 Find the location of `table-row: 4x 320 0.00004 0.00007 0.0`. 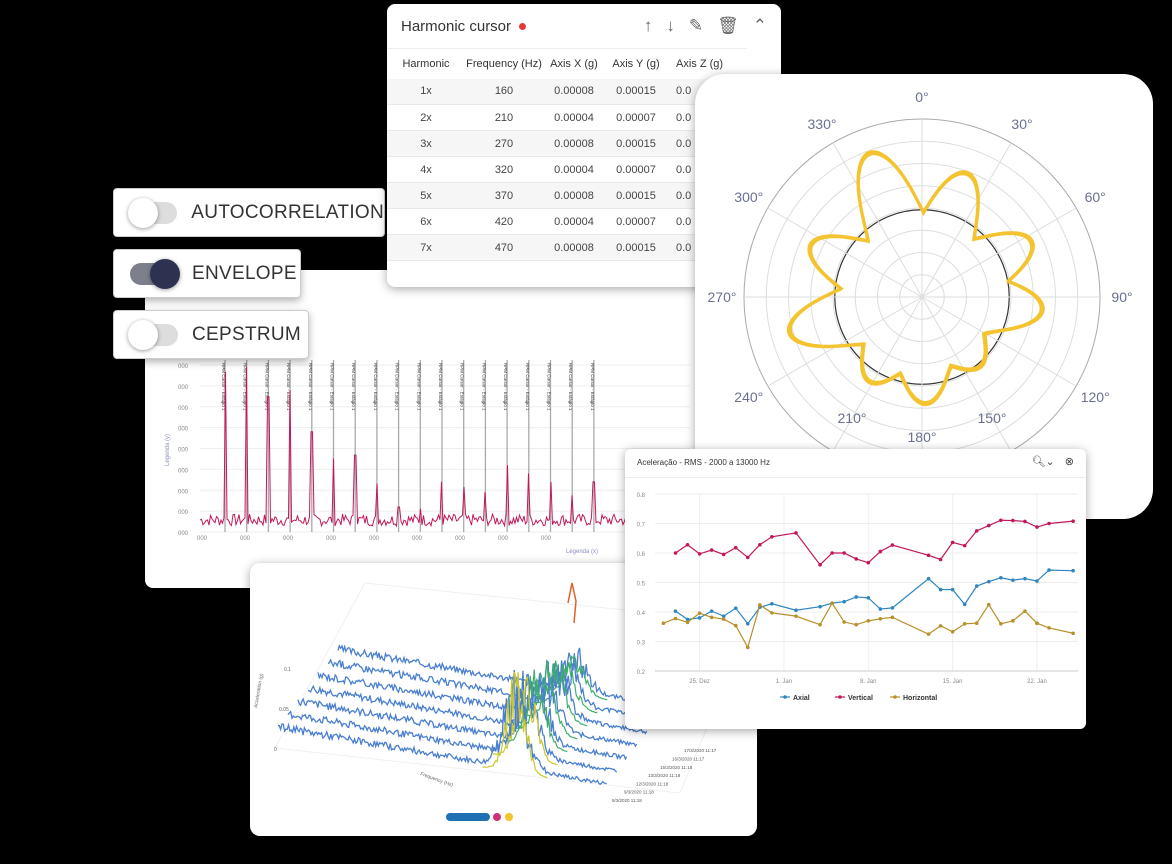

table-row: 4x 320 0.00004 0.00007 0.0 is located at coordinates (567, 169).